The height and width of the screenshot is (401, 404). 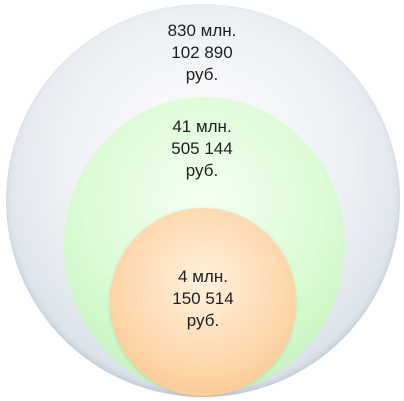 What do you see at coordinates (202, 126) in the screenshot?
I see `middle-label-line1: 41 млн.` at bounding box center [202, 126].